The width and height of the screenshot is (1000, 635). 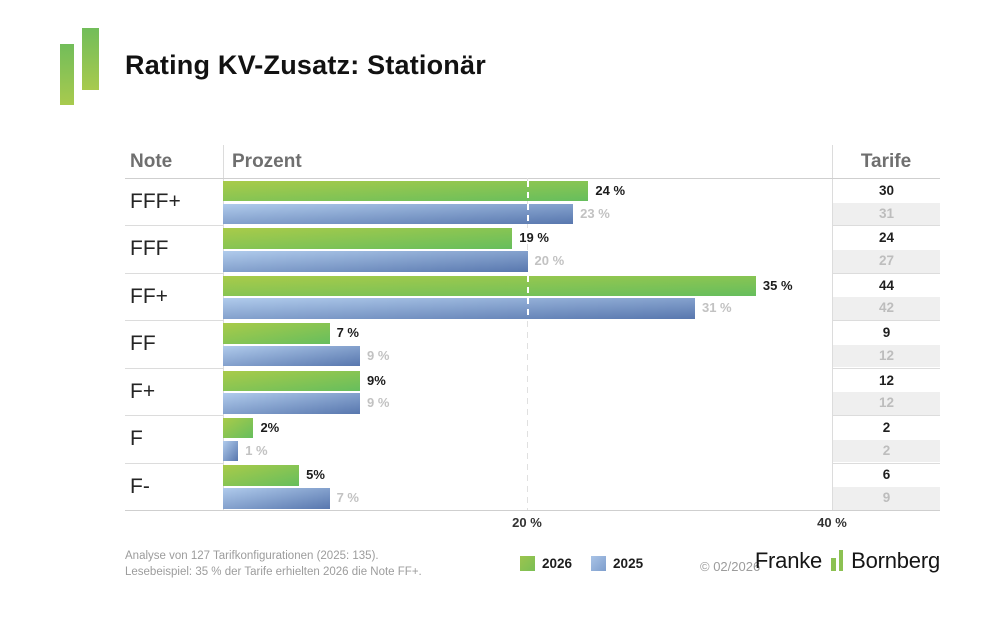 I want to click on legend-item-2025: 2025, so click(x=617, y=563).